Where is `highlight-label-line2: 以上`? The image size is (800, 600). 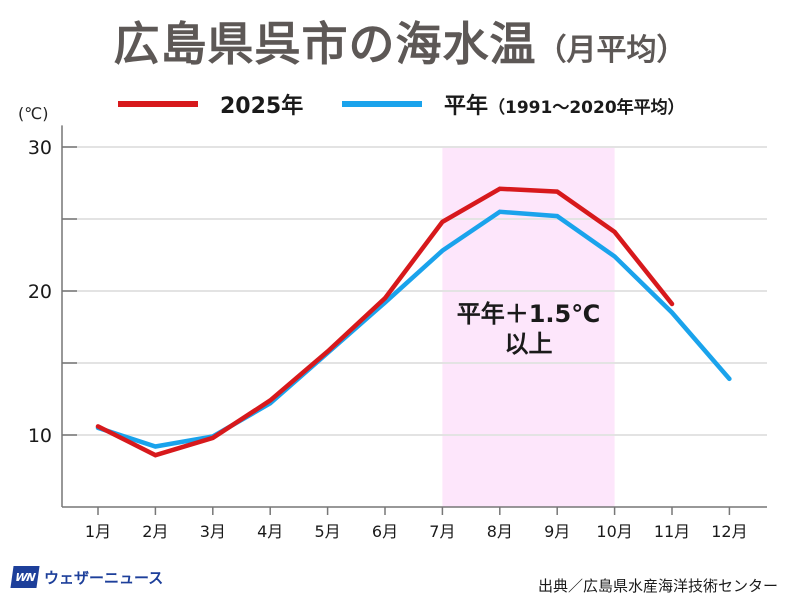
highlight-label-line2: 以上 is located at coordinates (529, 344).